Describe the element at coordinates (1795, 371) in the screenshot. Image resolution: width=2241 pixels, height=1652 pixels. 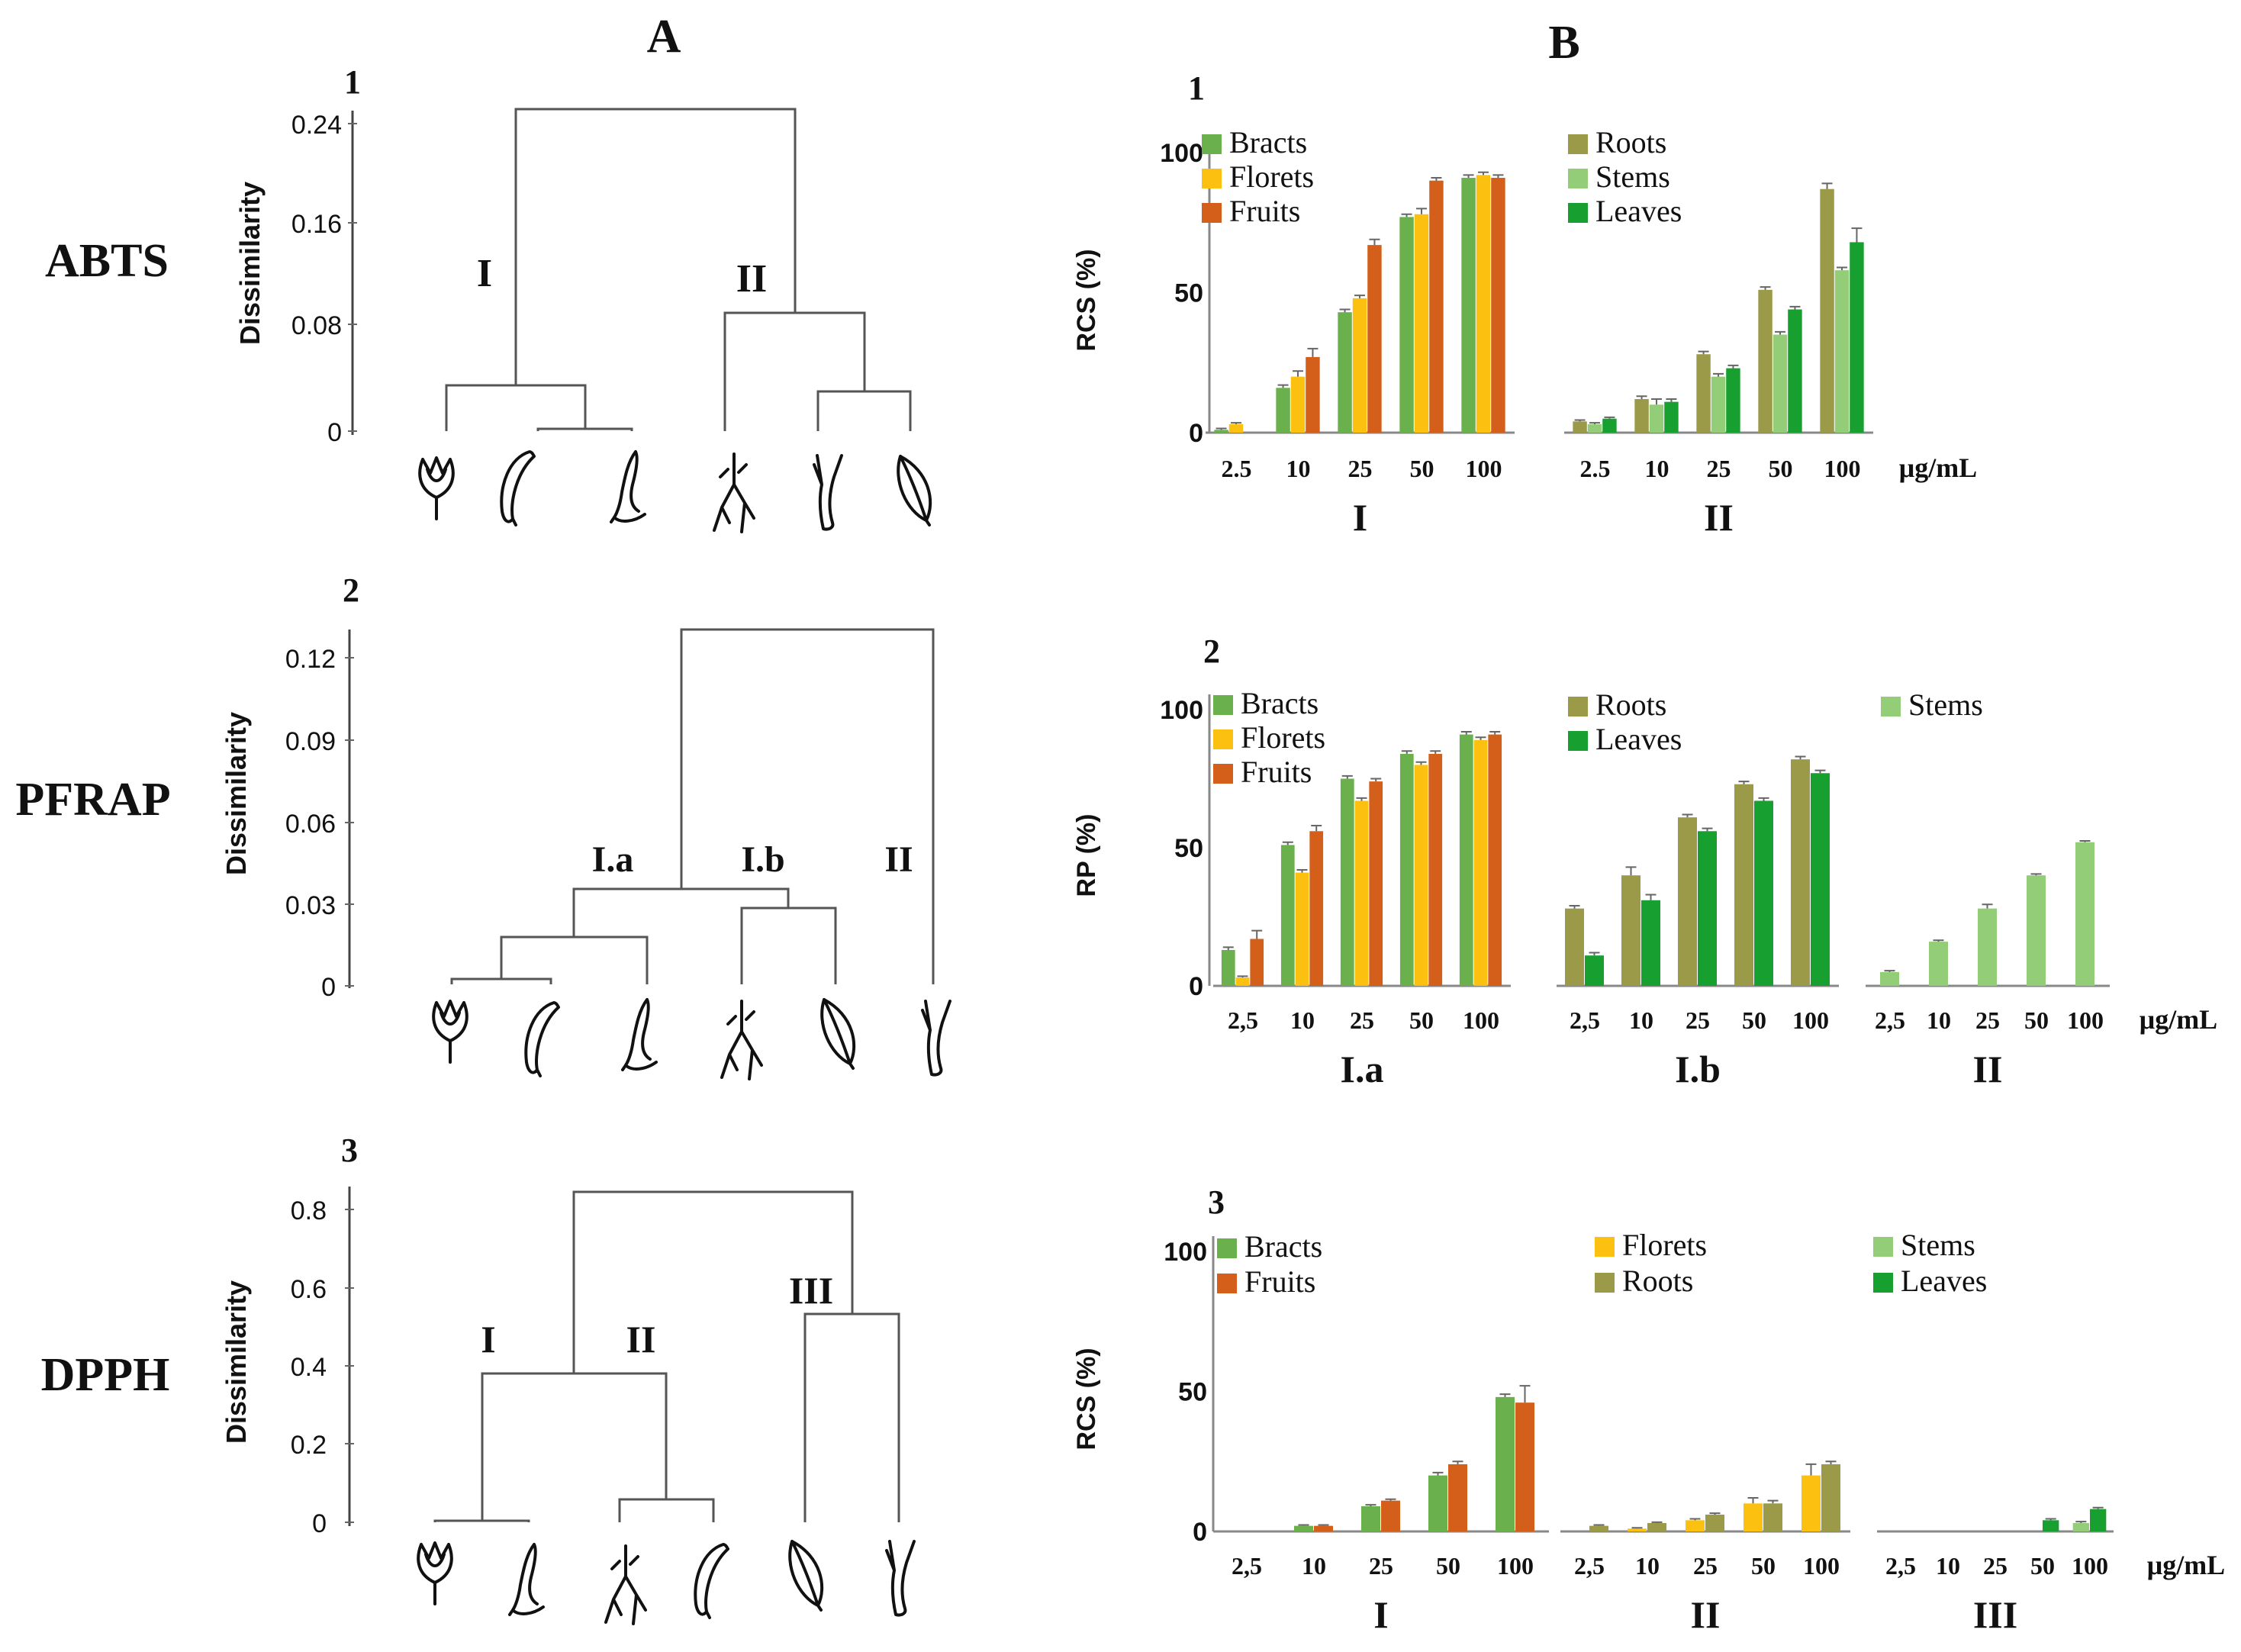
I see `bar-leaves-50-chart1` at that location.